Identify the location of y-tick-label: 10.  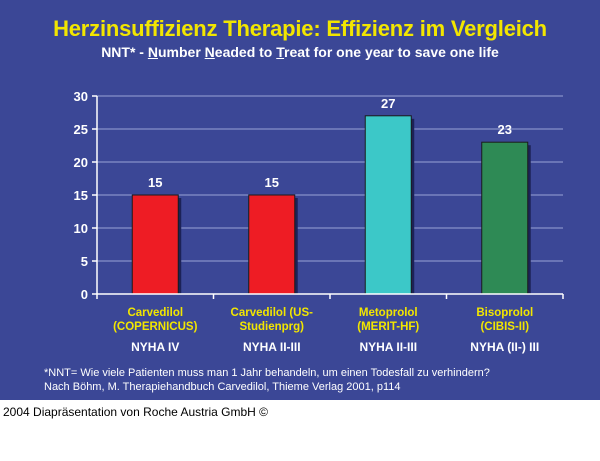
(81, 228).